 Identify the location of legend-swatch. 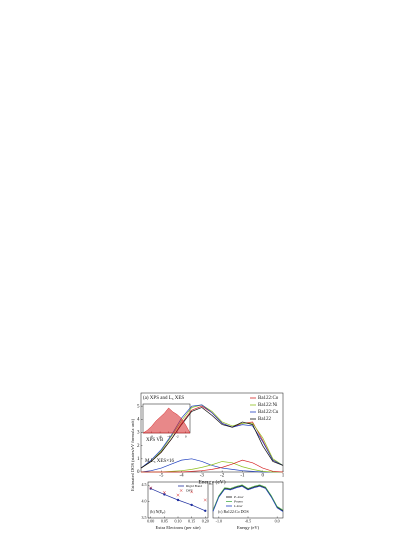
(181, 490).